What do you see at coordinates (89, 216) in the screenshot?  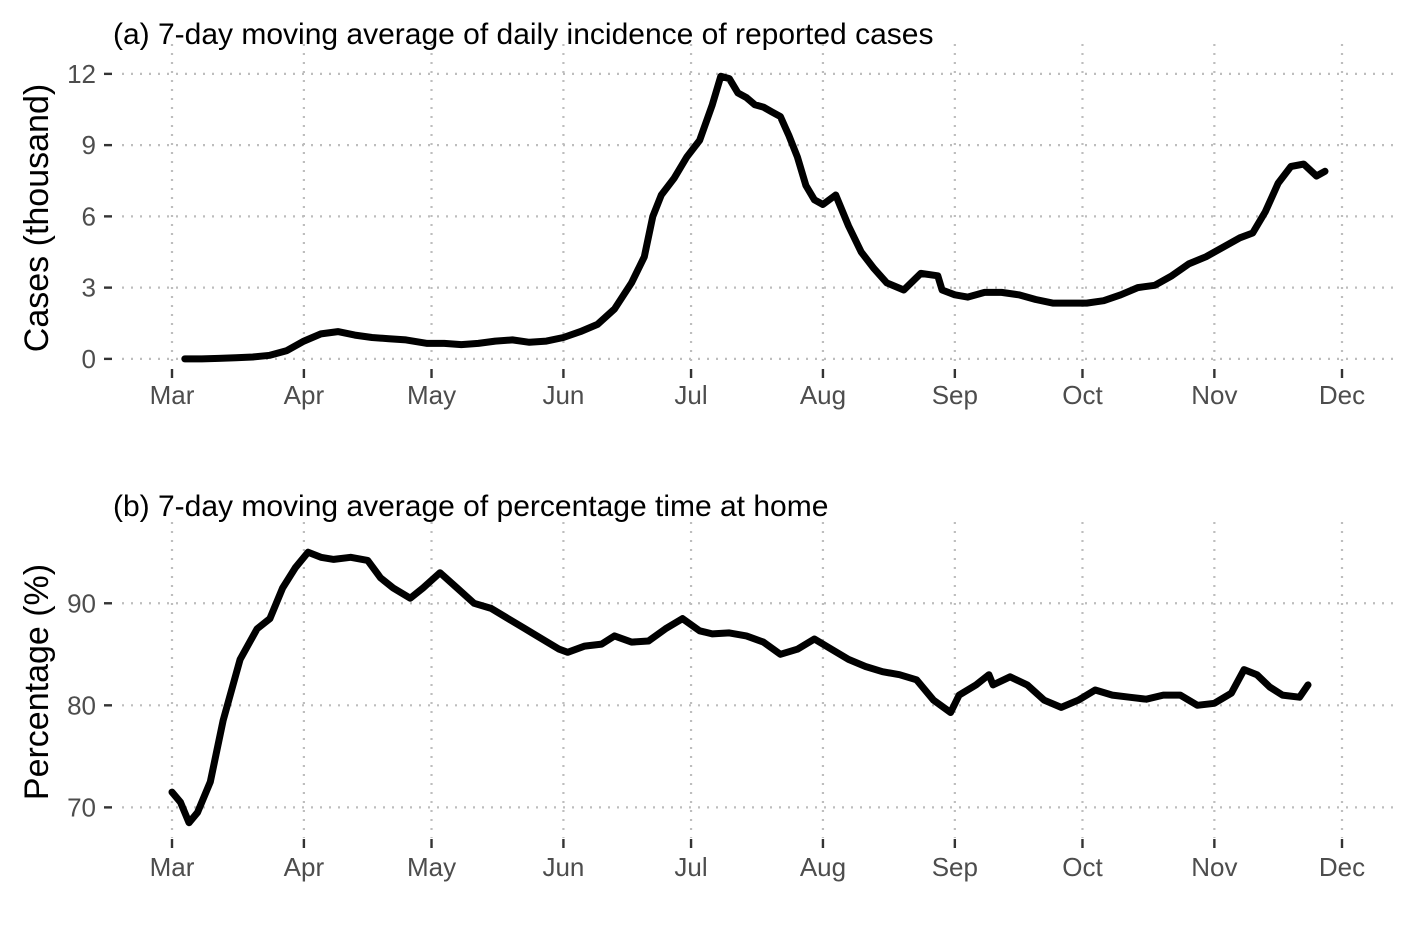 I see `y-tick-label: 6` at bounding box center [89, 216].